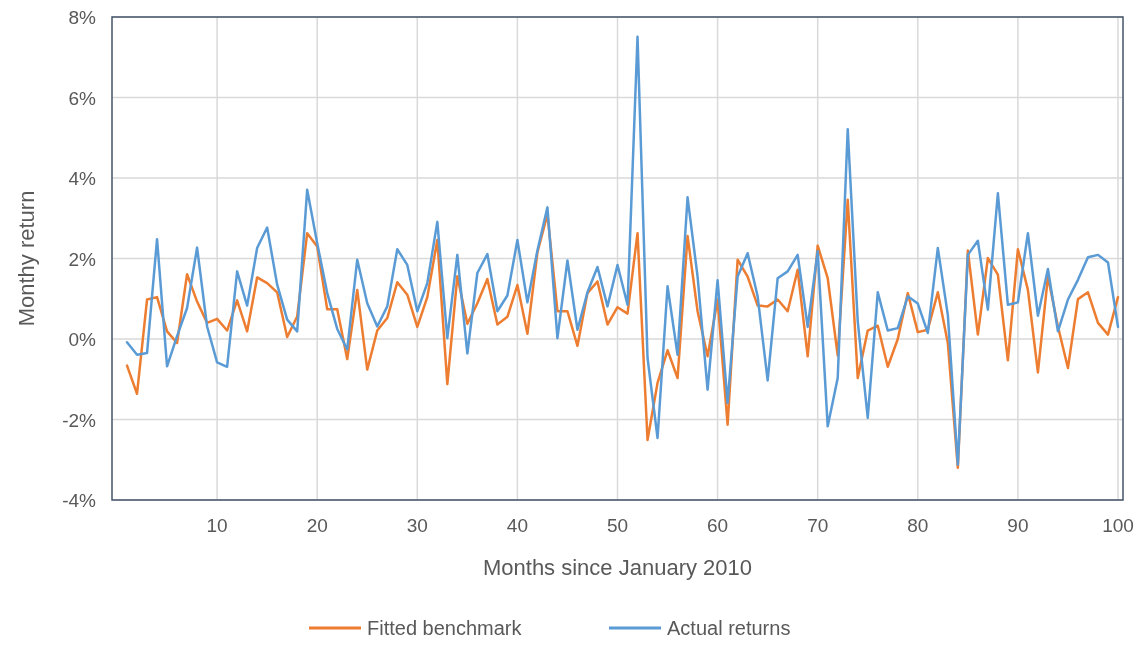  Describe the element at coordinates (26, 258) in the screenshot. I see `y-axis-title: Monthy return` at that location.